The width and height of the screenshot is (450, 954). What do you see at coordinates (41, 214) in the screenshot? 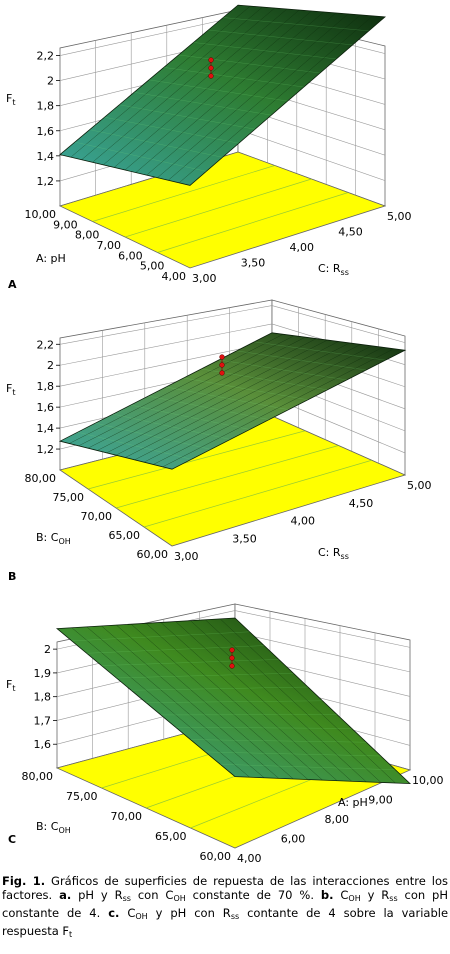
I see `y-tick-label: 10,00` at bounding box center [41, 214].